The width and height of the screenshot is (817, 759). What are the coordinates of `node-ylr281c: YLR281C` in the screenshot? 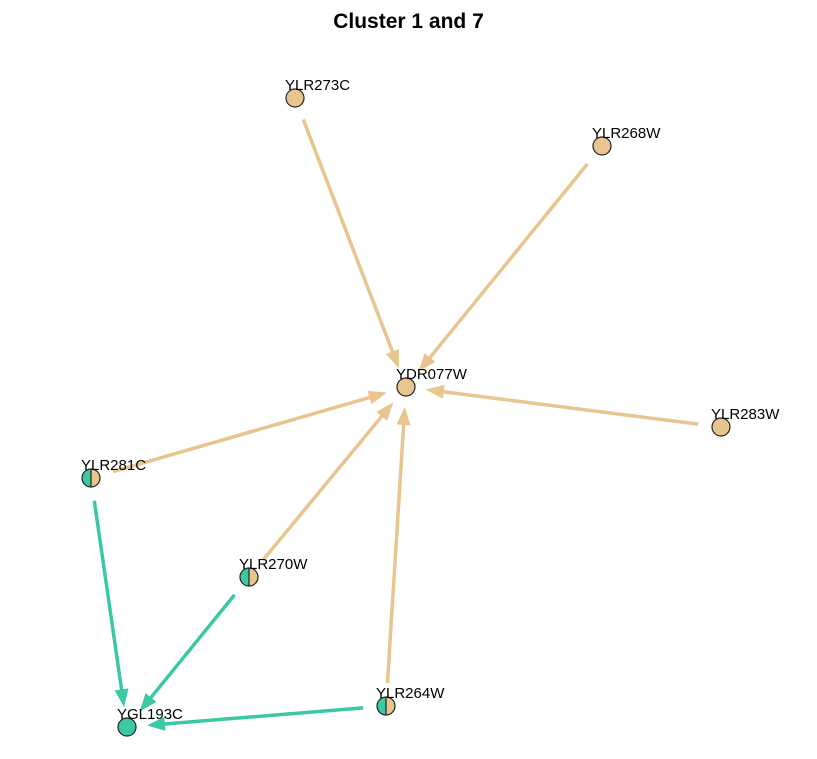 It's located at (113, 472).